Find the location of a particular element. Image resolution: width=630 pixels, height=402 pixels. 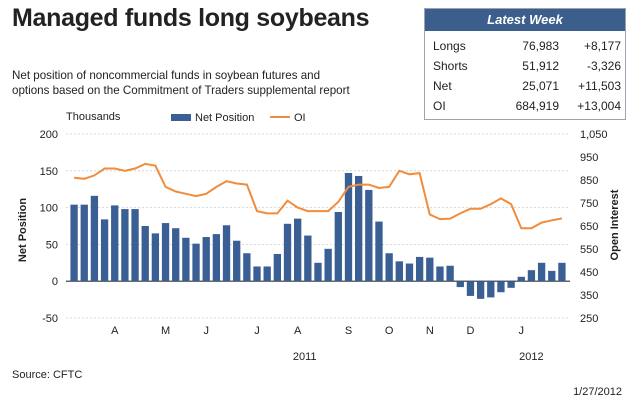

latest-week-label: Shorts is located at coordinates (450, 66).